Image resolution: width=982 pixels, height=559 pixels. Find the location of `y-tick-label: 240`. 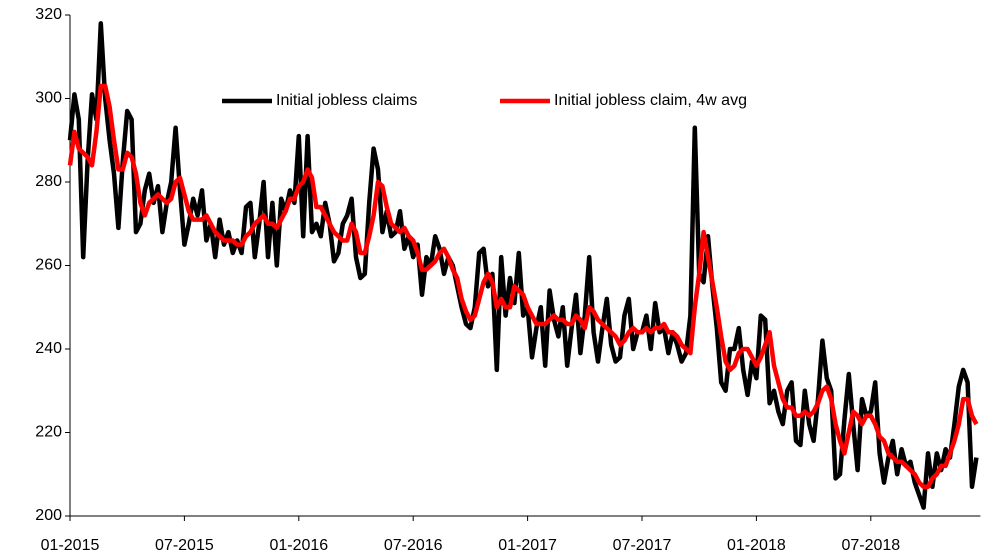

y-tick-label: 240 is located at coordinates (48, 348).